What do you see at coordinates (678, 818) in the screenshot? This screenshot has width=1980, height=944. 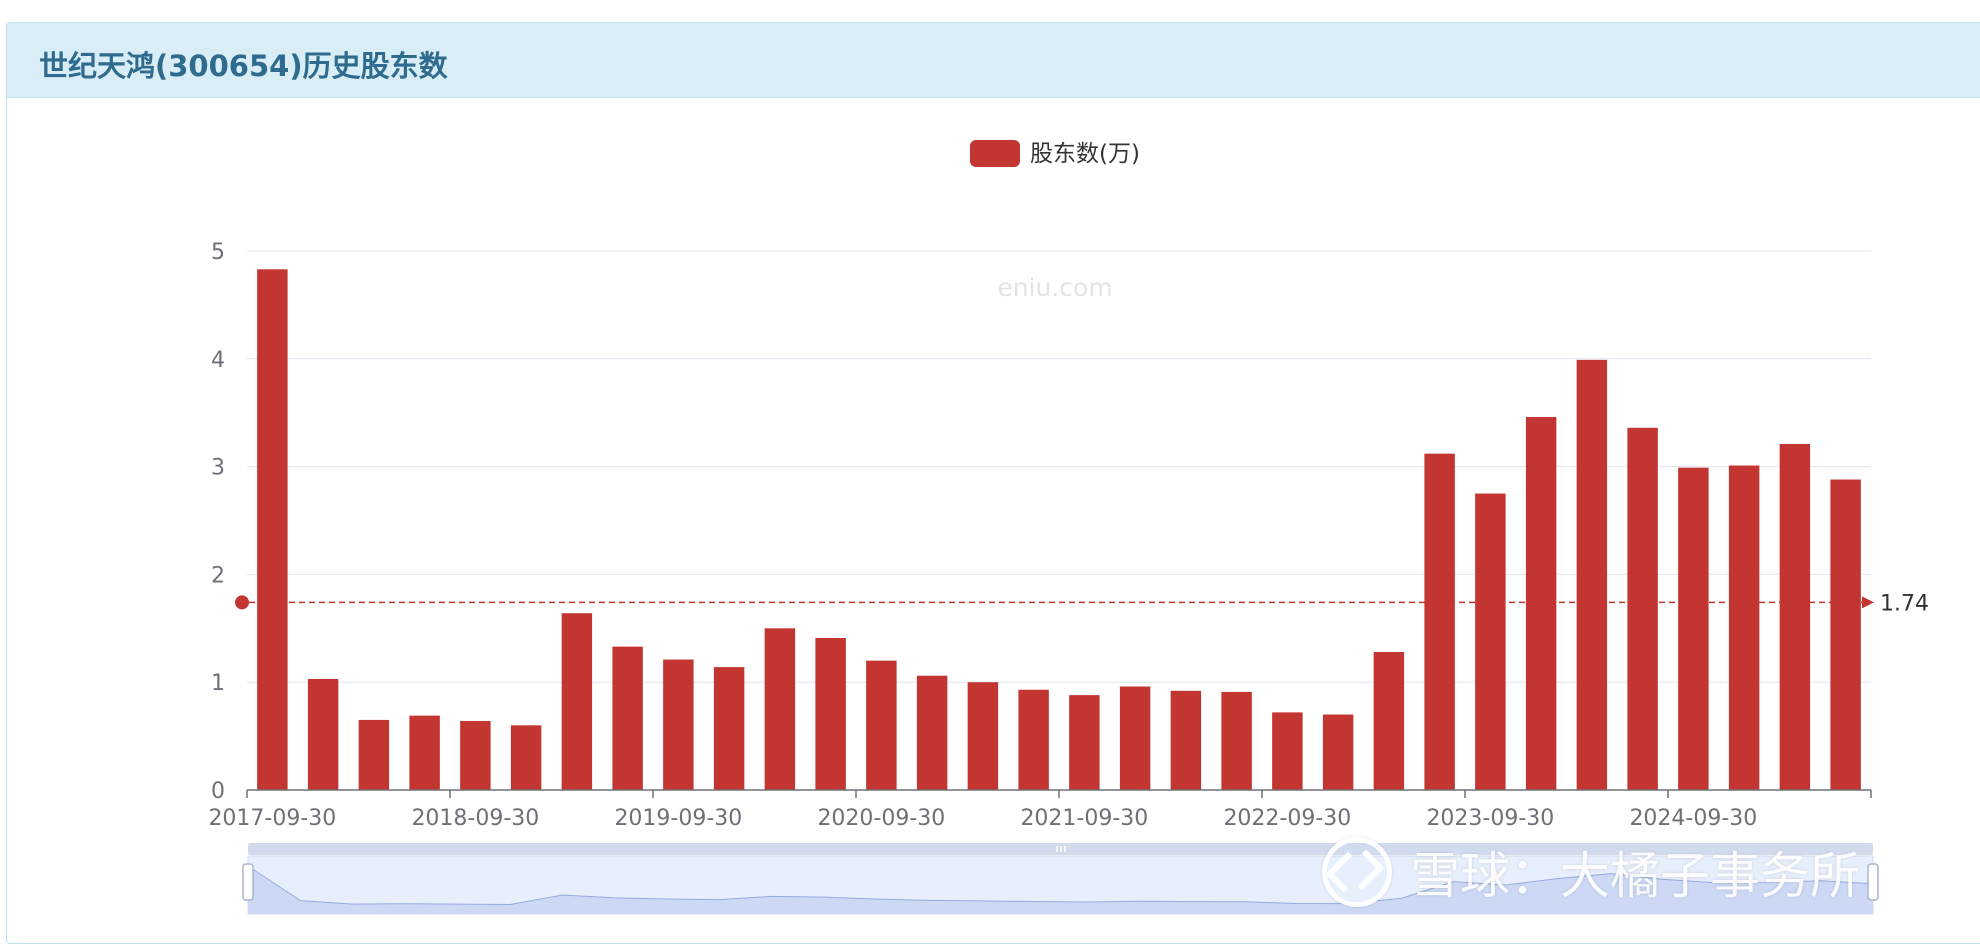 I see `x-tick-label: 2019-09-30` at bounding box center [678, 818].